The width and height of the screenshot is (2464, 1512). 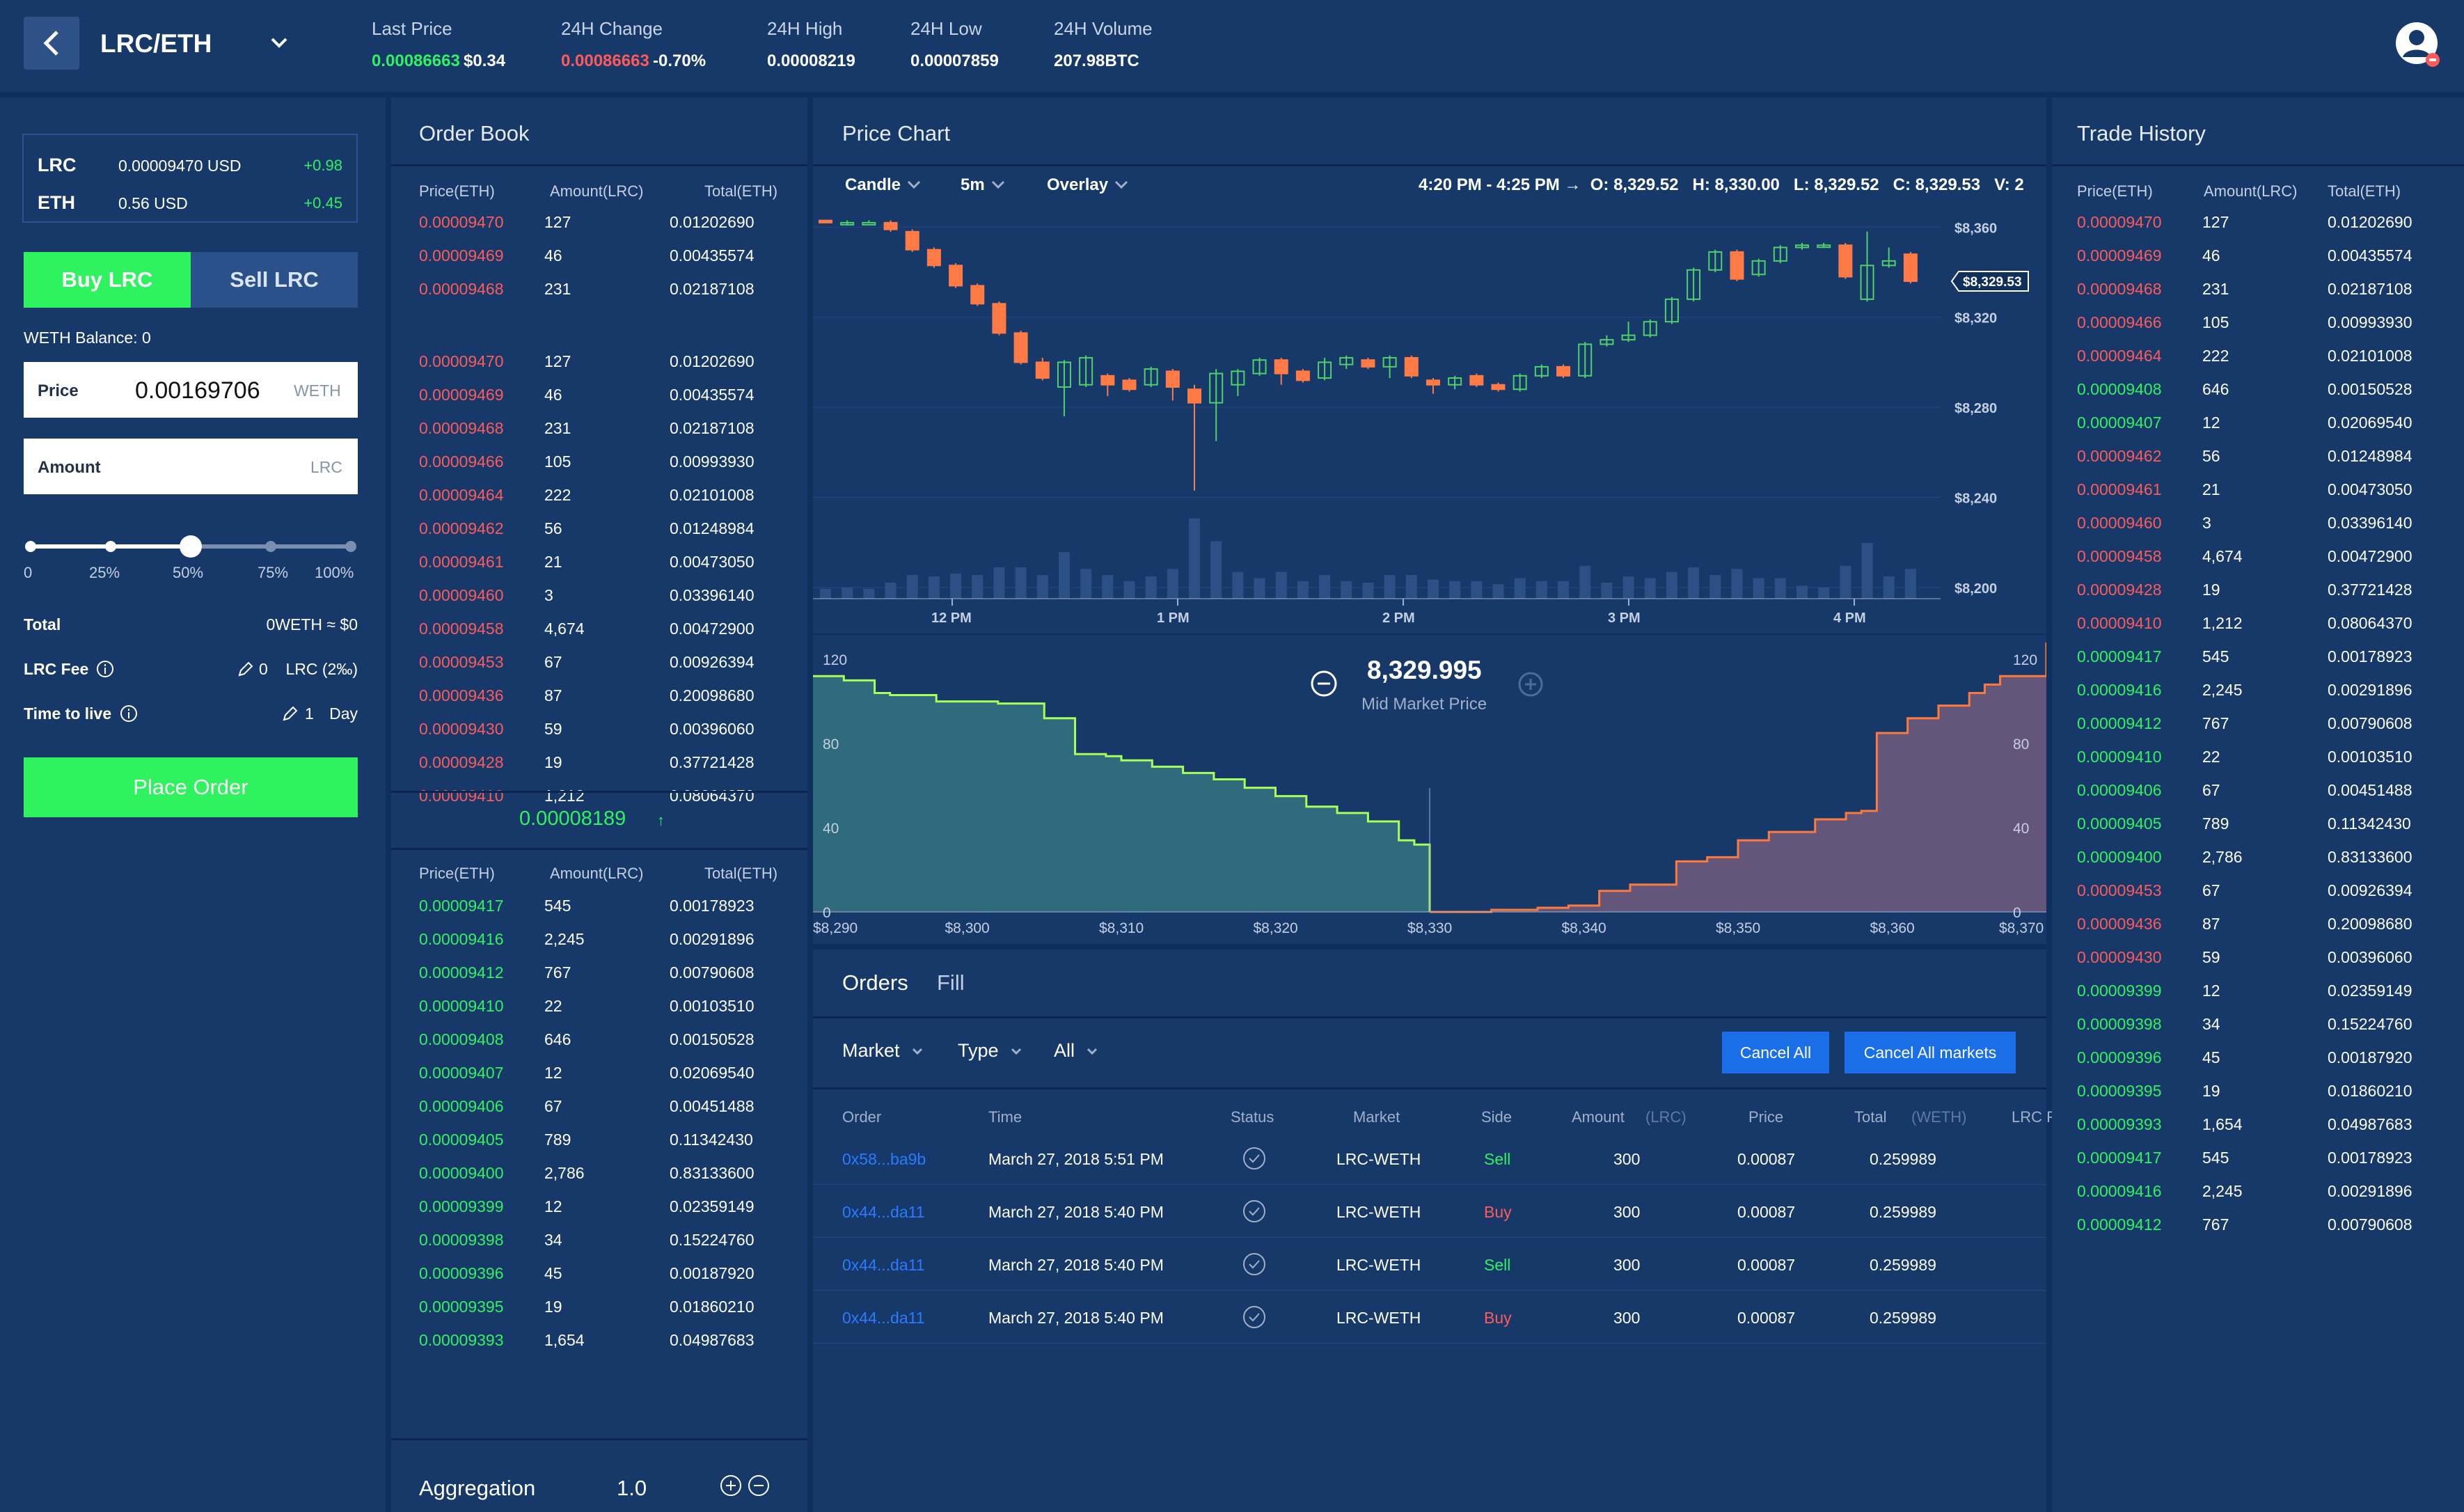 What do you see at coordinates (2021, 745) in the screenshot?
I see `y-tick-label-right: 80` at bounding box center [2021, 745].